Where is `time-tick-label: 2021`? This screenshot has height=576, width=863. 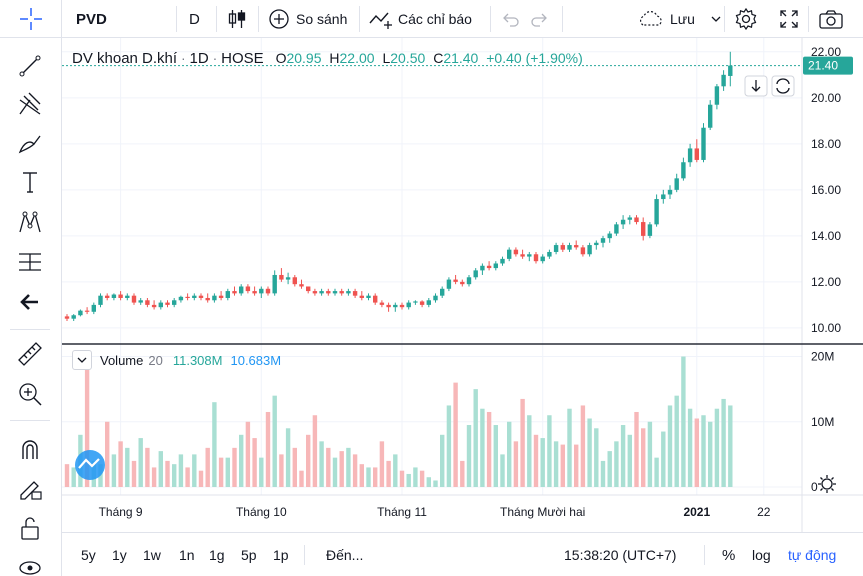 time-tick-label: 2021 is located at coordinates (696, 512).